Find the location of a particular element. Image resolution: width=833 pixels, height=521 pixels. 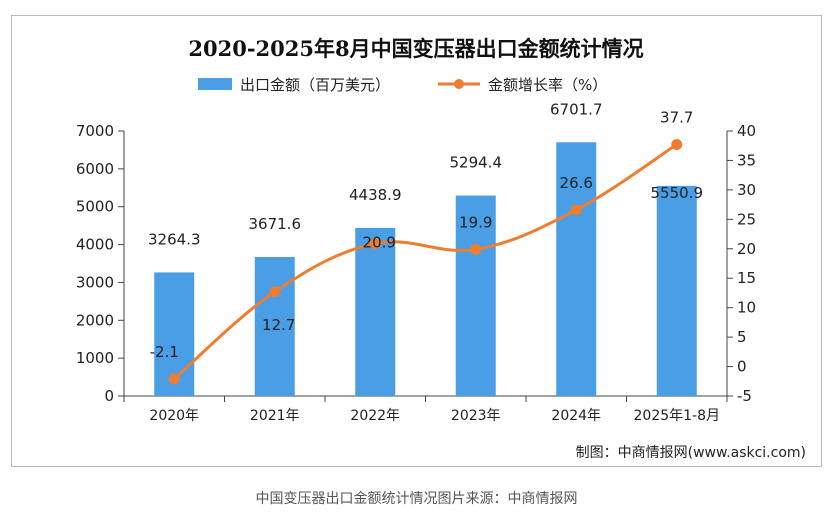

right-tick-label: 40 is located at coordinates (746, 131).